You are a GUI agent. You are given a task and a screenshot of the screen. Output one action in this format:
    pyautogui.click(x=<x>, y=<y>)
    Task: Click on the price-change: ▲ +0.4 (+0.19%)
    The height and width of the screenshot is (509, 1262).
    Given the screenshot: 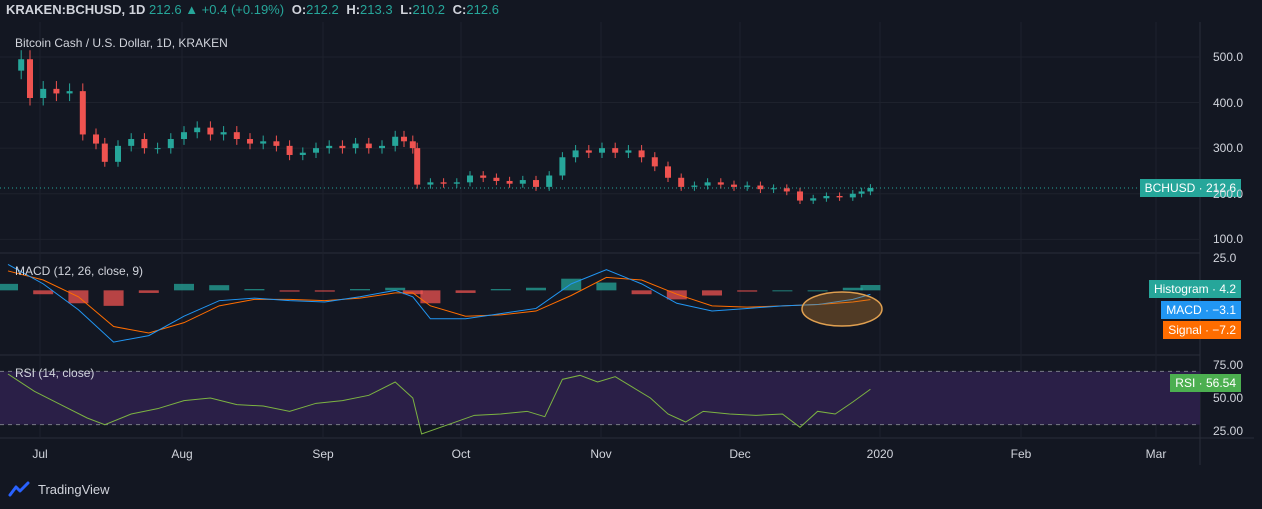 What is the action you would take?
    pyautogui.click(x=235, y=9)
    